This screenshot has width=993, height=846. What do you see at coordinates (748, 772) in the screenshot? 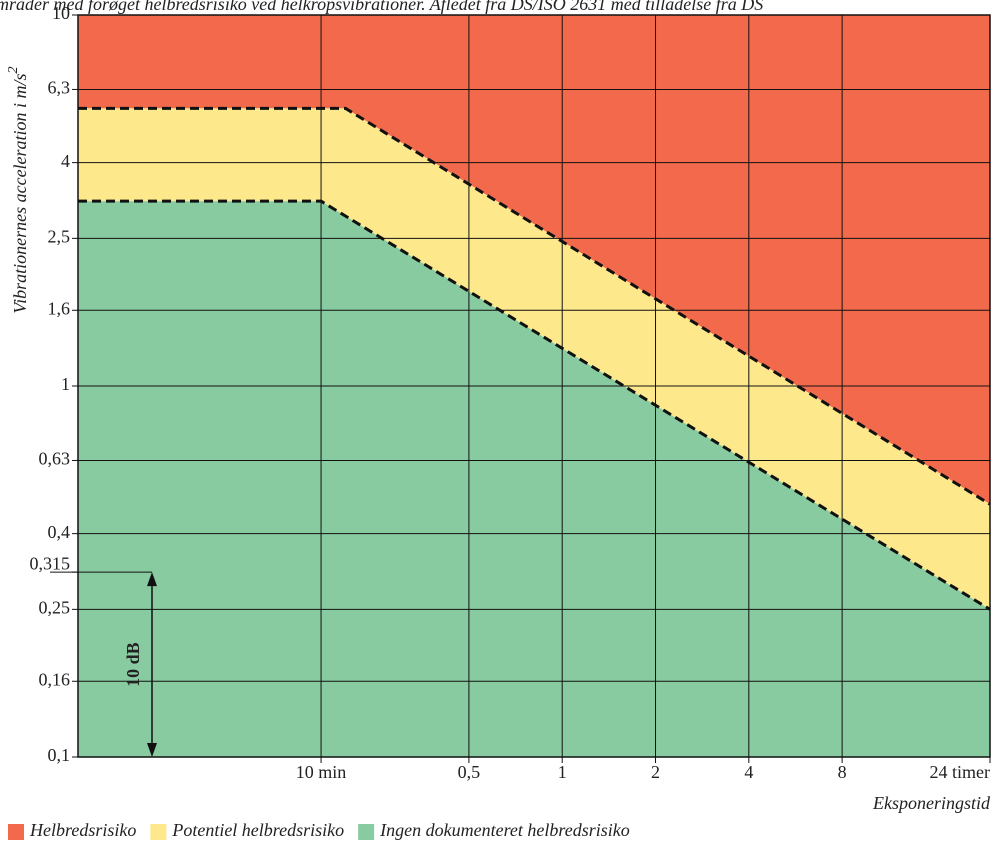
I see `x-tick-label: 4` at bounding box center [748, 772].